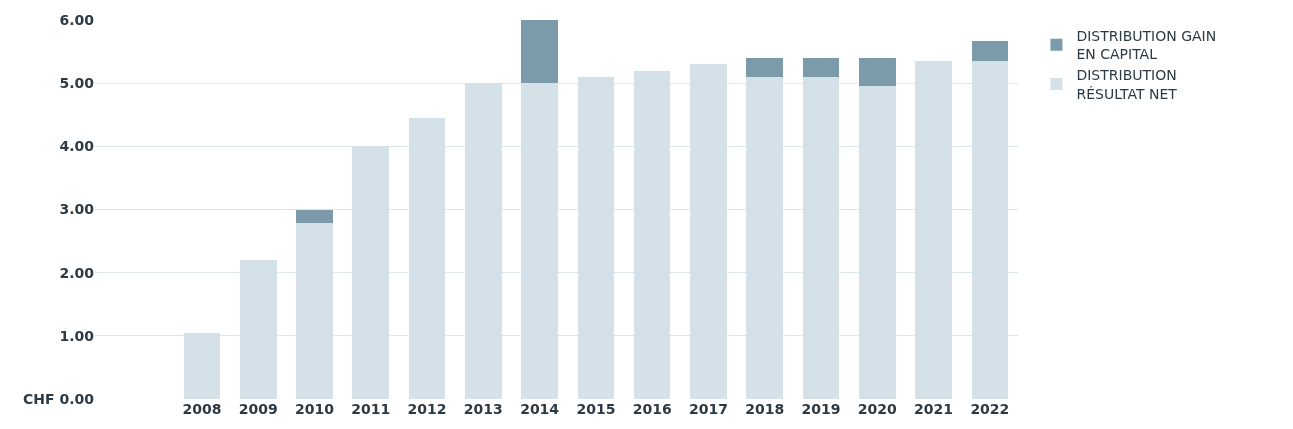 The width and height of the screenshot is (1293, 429). I want to click on y-tick-label: CHF 0.00, so click(59, 398).